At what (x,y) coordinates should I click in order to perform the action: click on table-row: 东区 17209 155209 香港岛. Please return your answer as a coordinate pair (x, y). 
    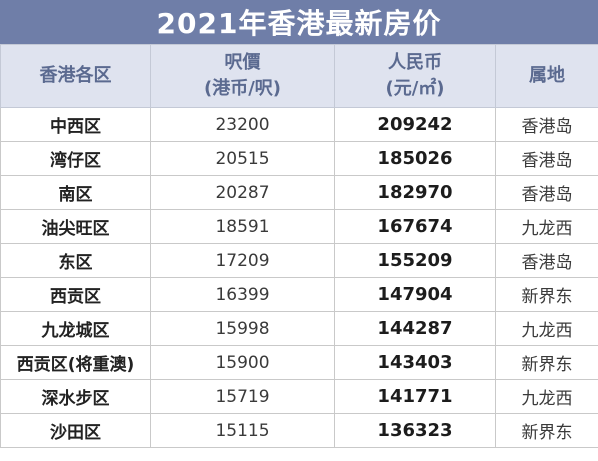
    Looking at the image, I should click on (299, 260).